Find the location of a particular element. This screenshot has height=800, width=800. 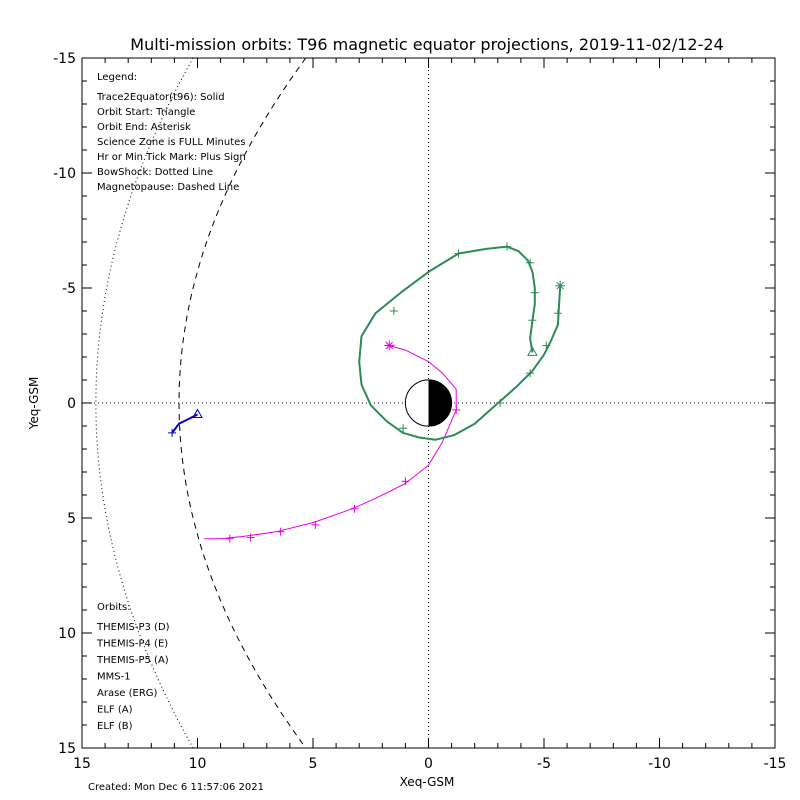

legend-line: Trace2Equator(t96): Solid is located at coordinates (160, 97).